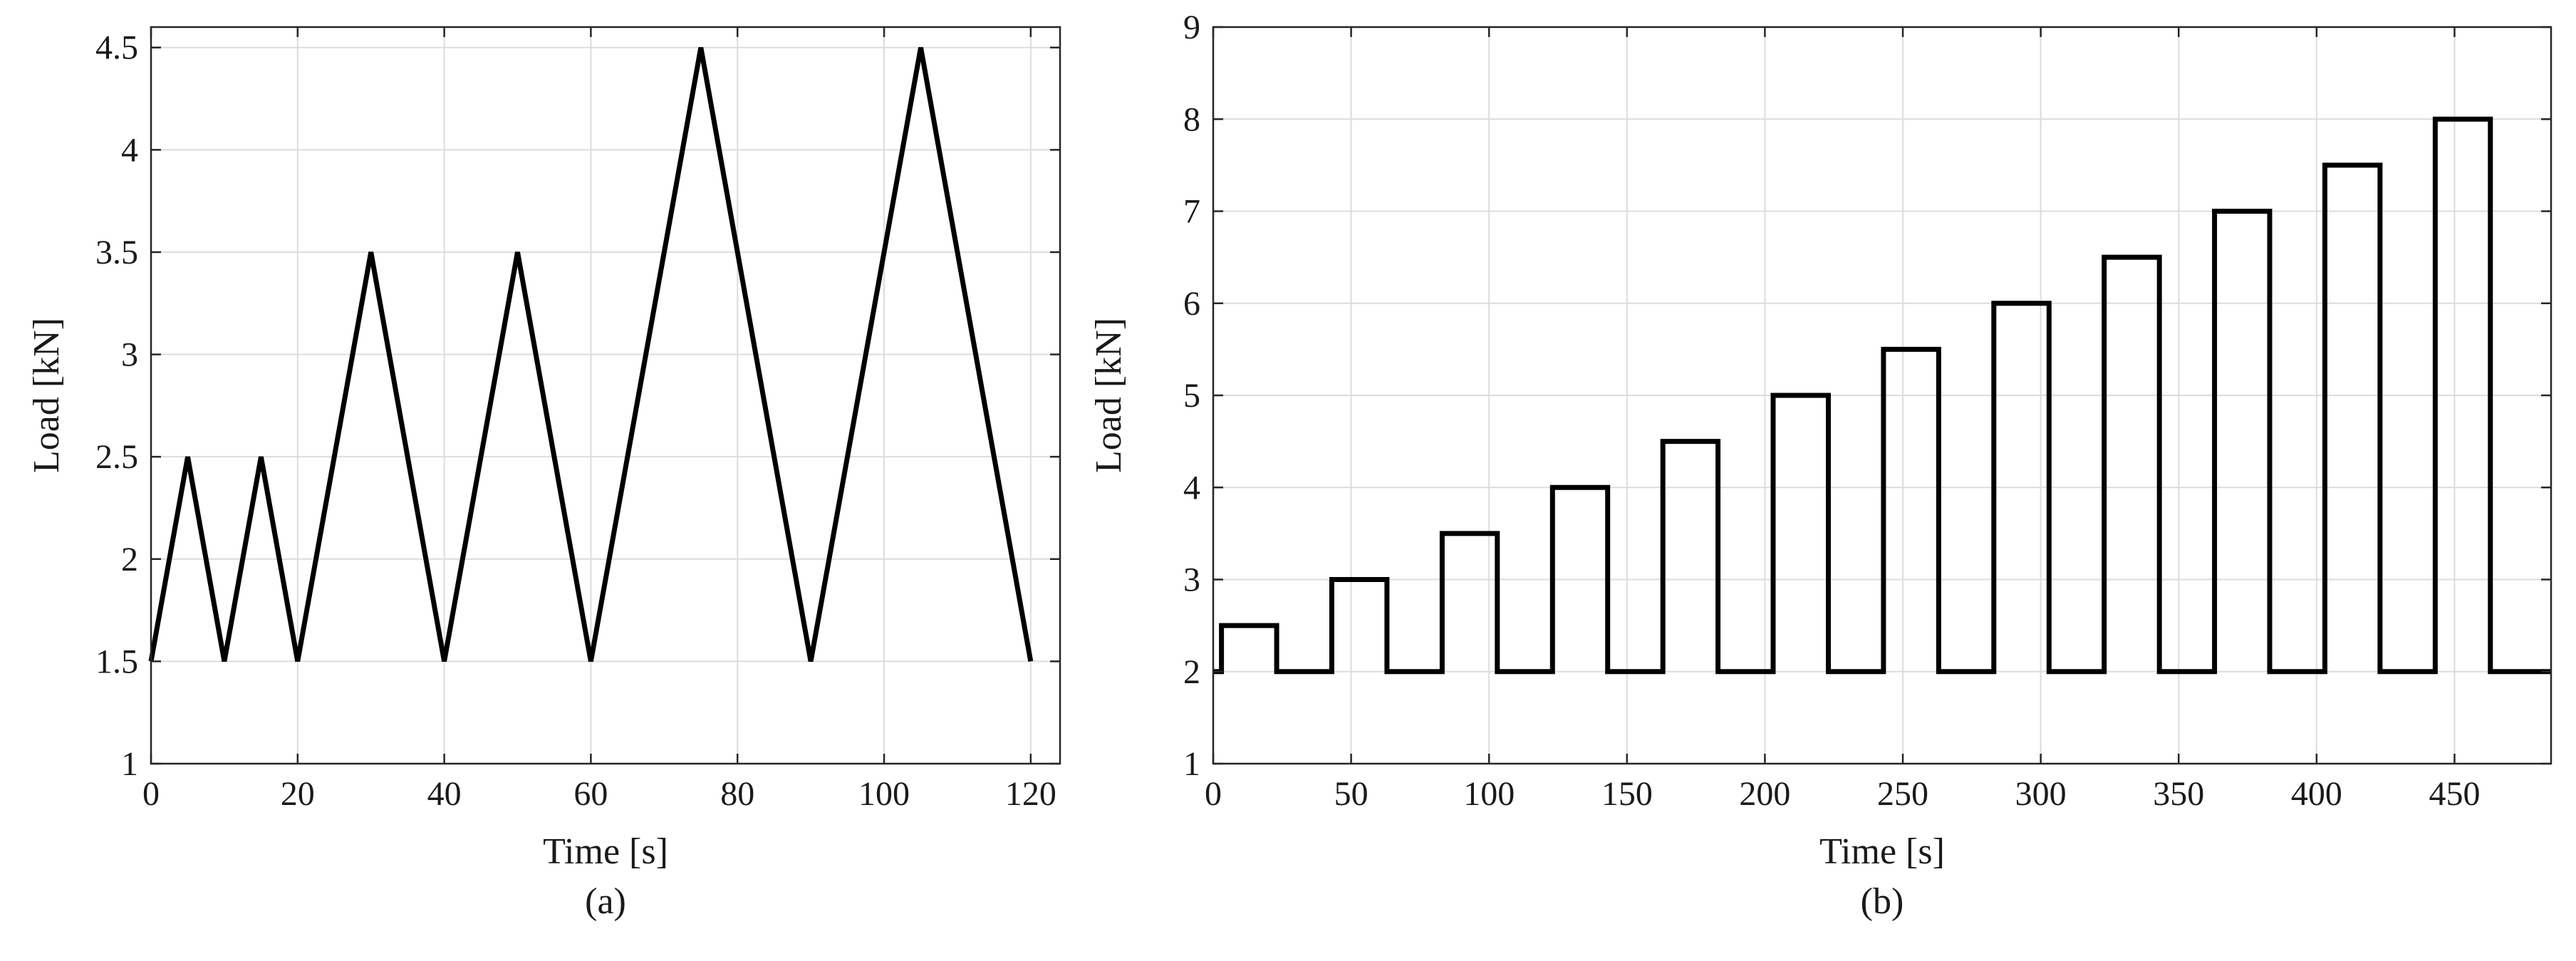  What do you see at coordinates (1030, 794) in the screenshot?
I see `x-tick-label: 120` at bounding box center [1030, 794].